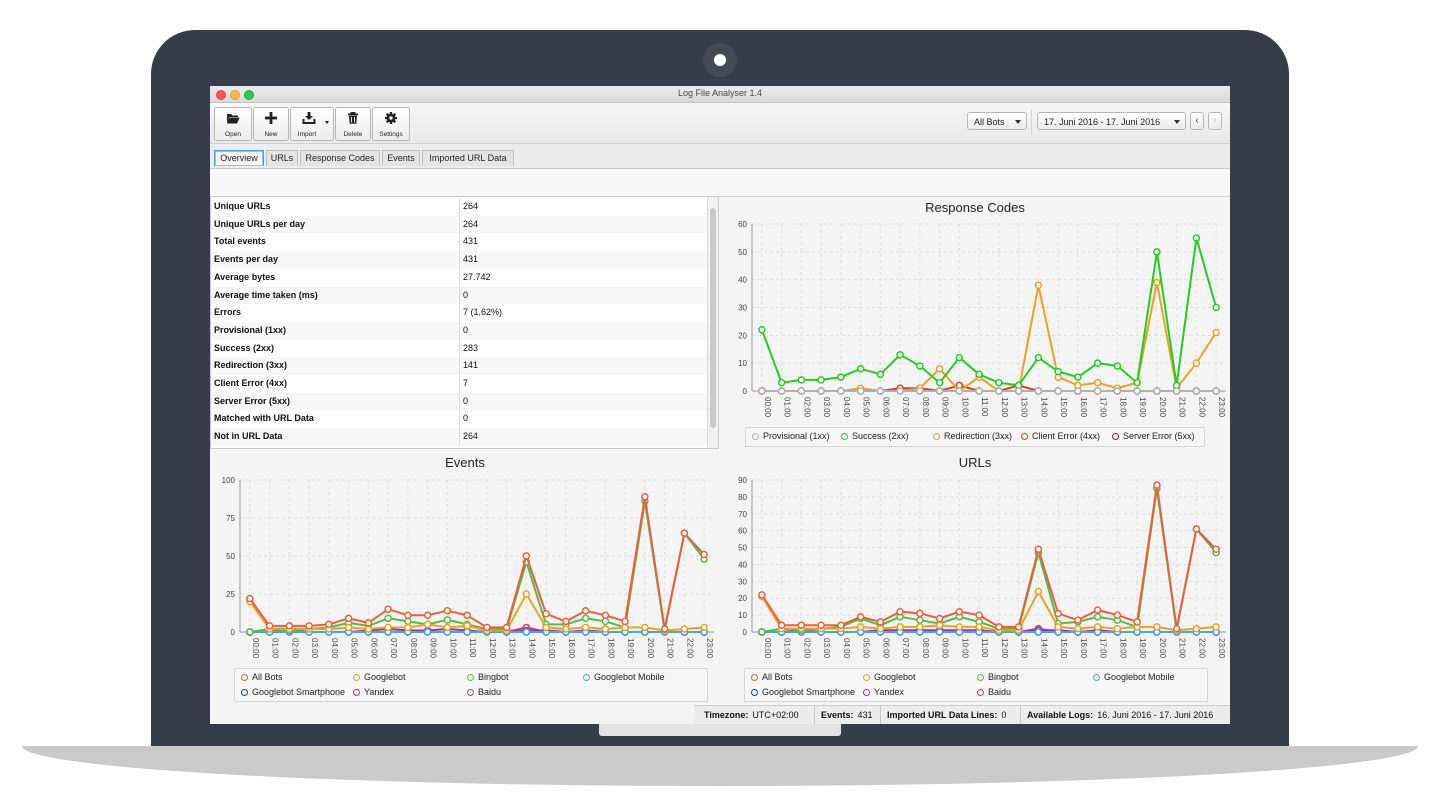 The width and height of the screenshot is (1440, 812). What do you see at coordinates (401, 158) in the screenshot?
I see `tab-events: Events` at bounding box center [401, 158].